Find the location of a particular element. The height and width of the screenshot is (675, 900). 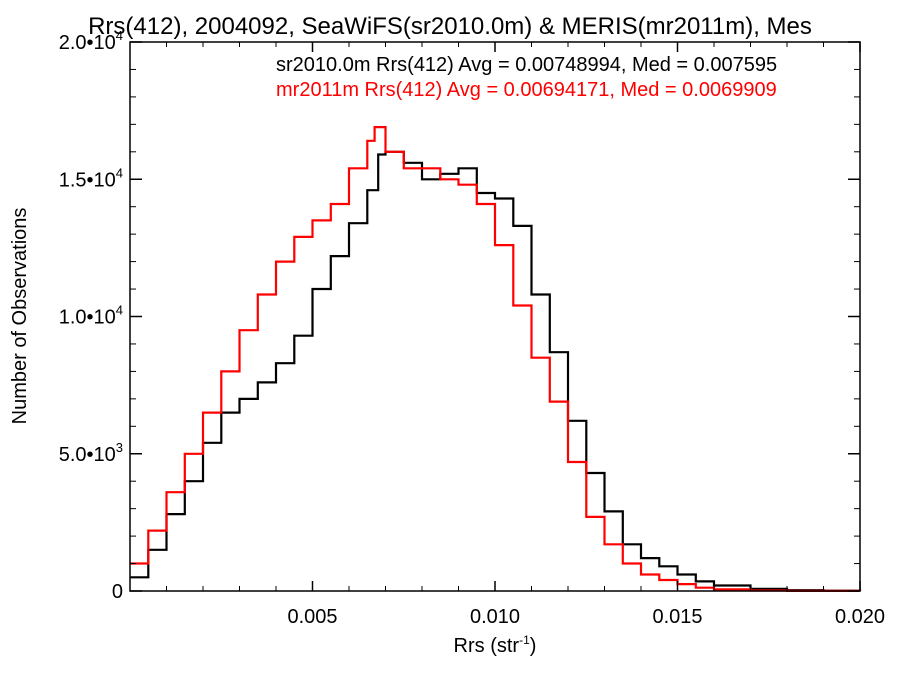

y-tick-mantissa: 0 is located at coordinates (117, 592).